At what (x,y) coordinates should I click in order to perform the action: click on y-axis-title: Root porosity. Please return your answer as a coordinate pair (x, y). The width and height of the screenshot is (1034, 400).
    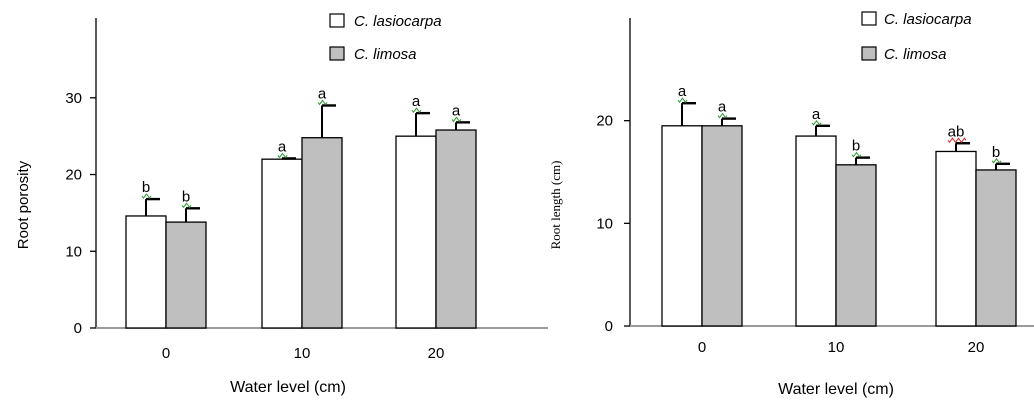
    Looking at the image, I should click on (23, 204).